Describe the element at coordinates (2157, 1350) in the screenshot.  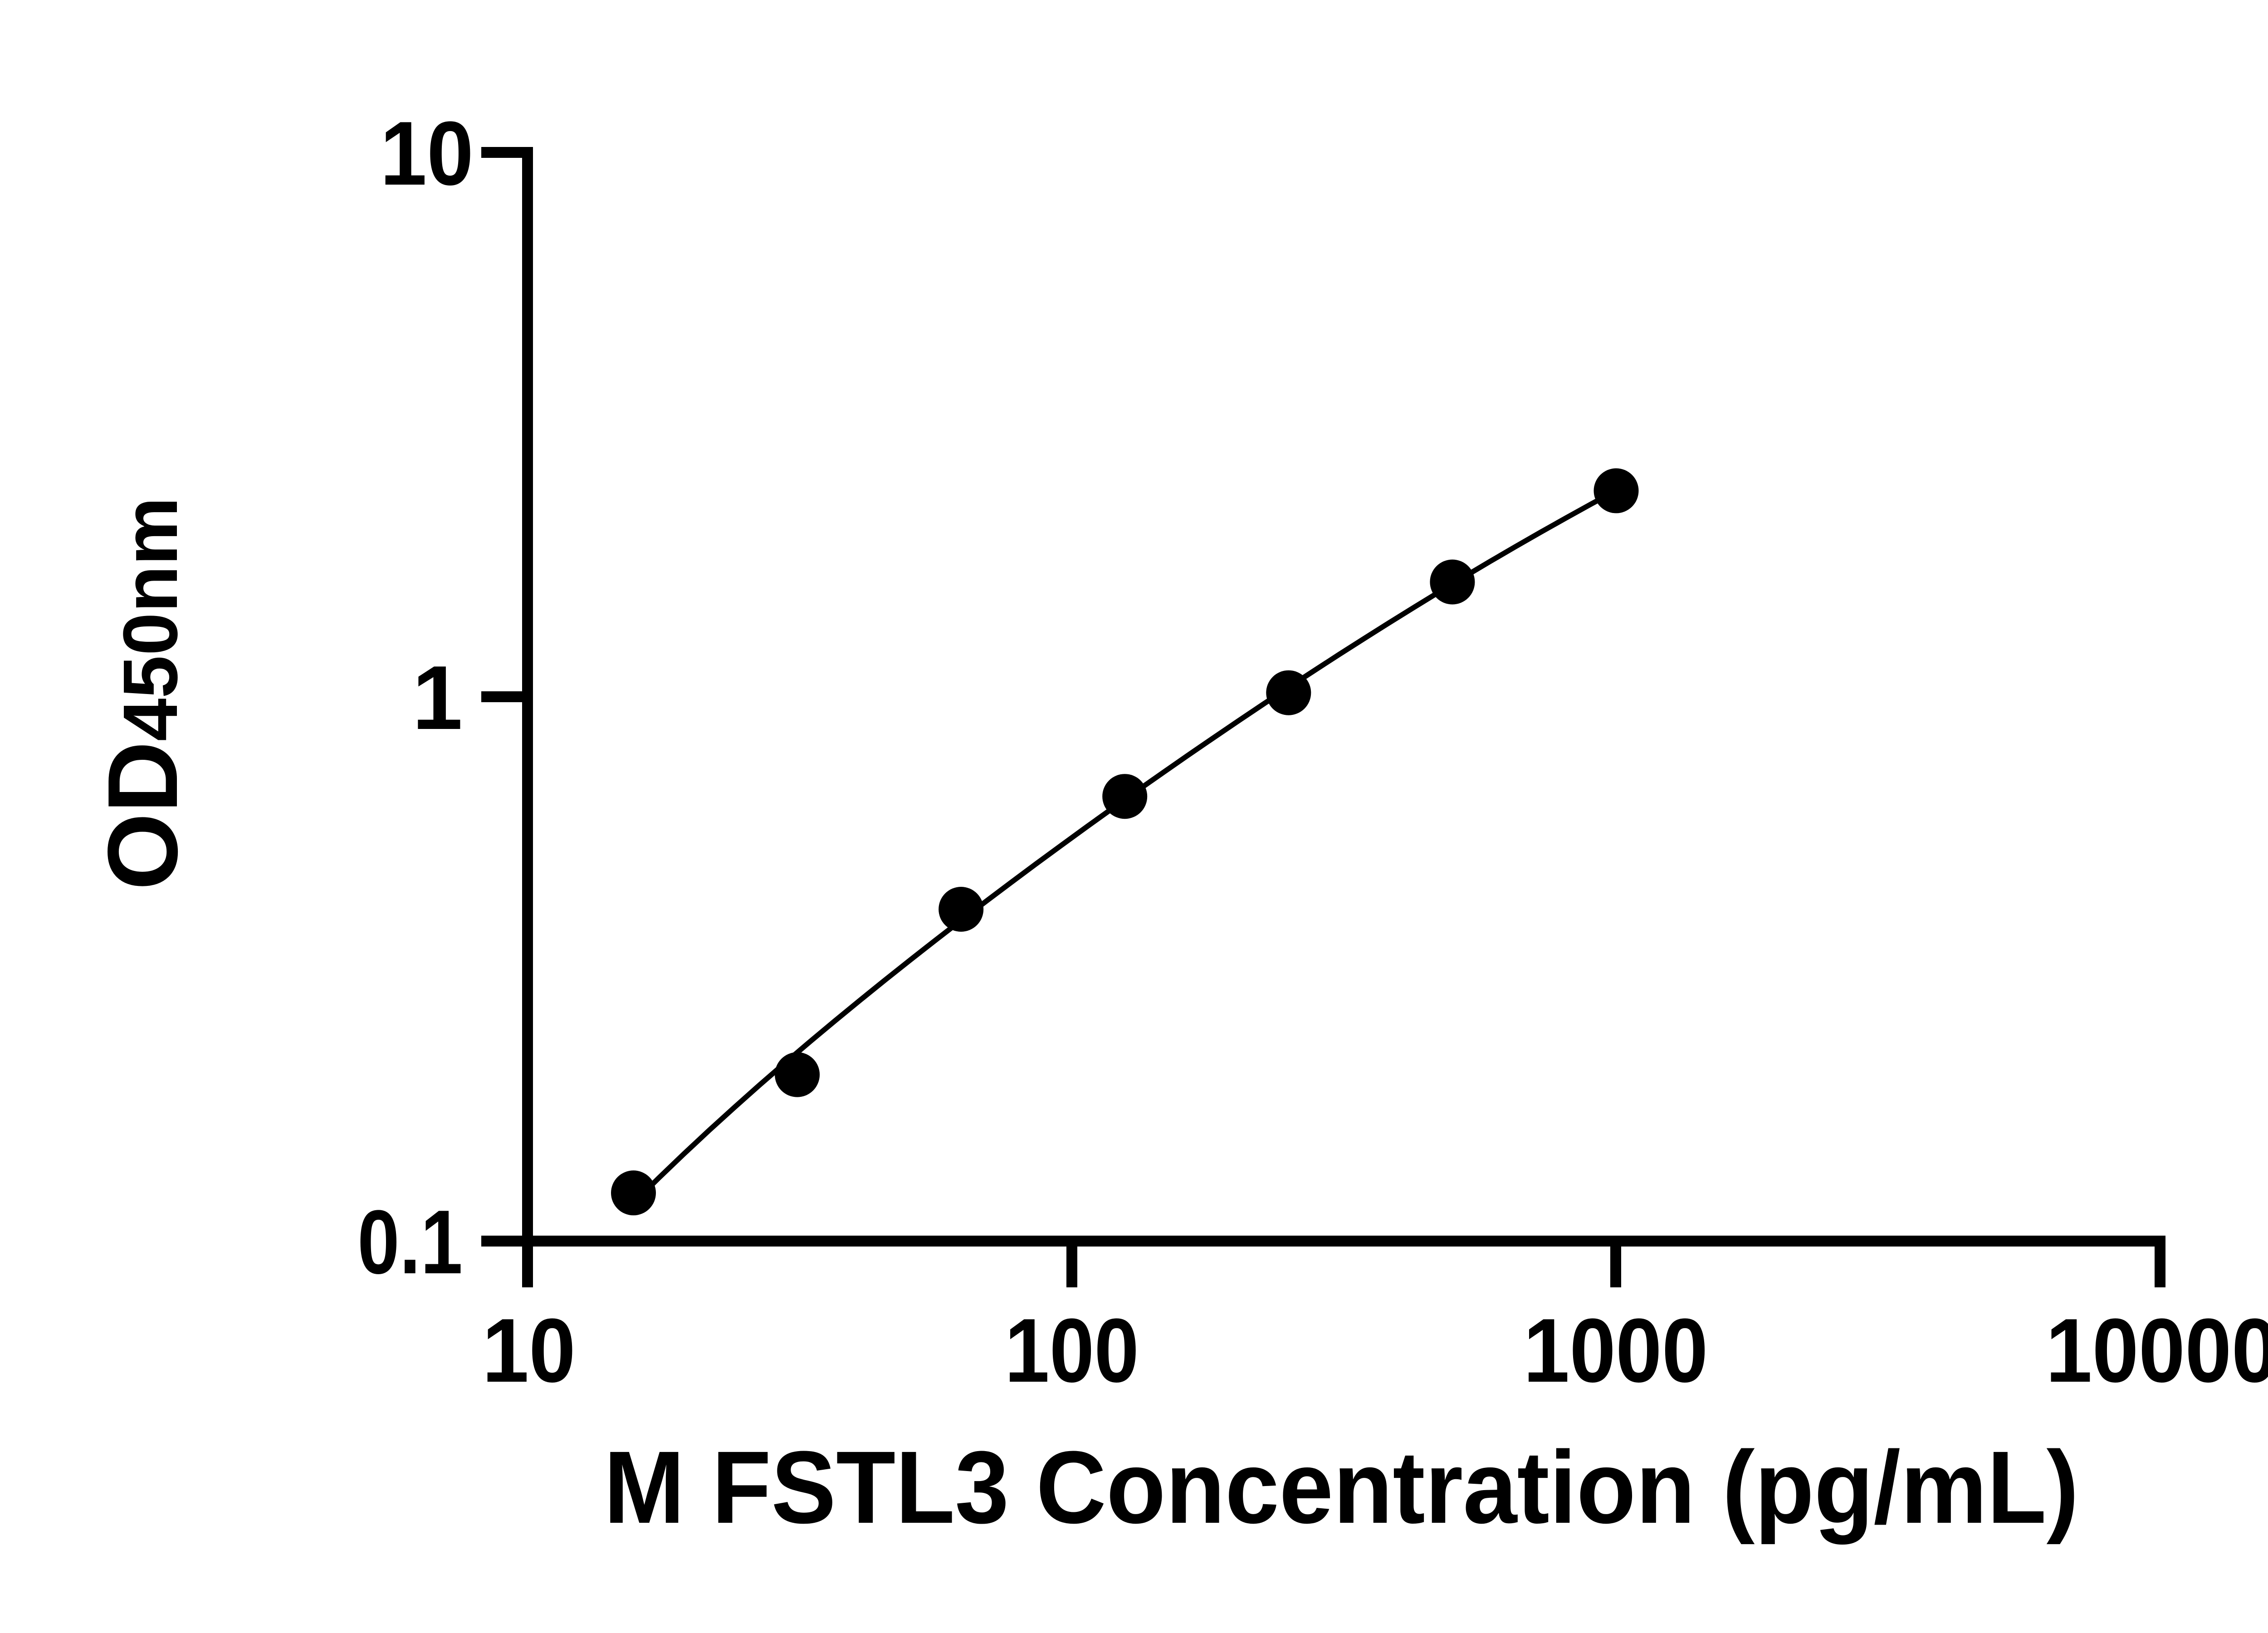
I see `svg-text: 10000` at that location.